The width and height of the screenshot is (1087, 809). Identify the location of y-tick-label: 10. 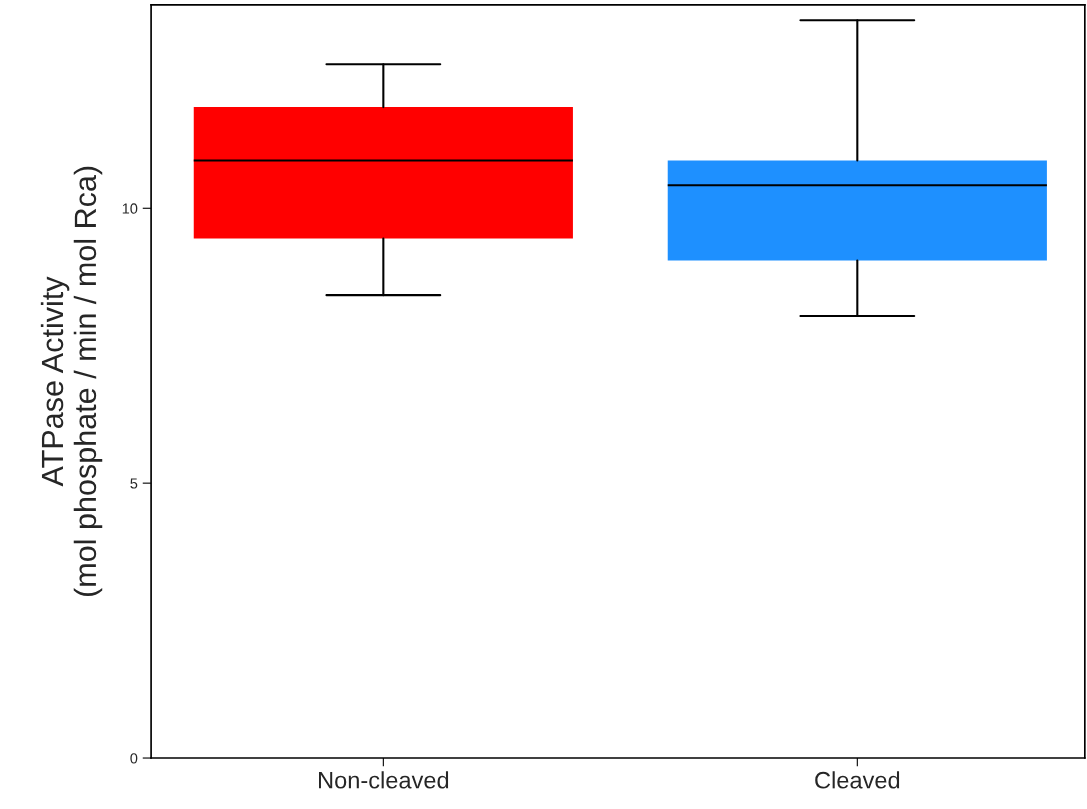
(130, 208).